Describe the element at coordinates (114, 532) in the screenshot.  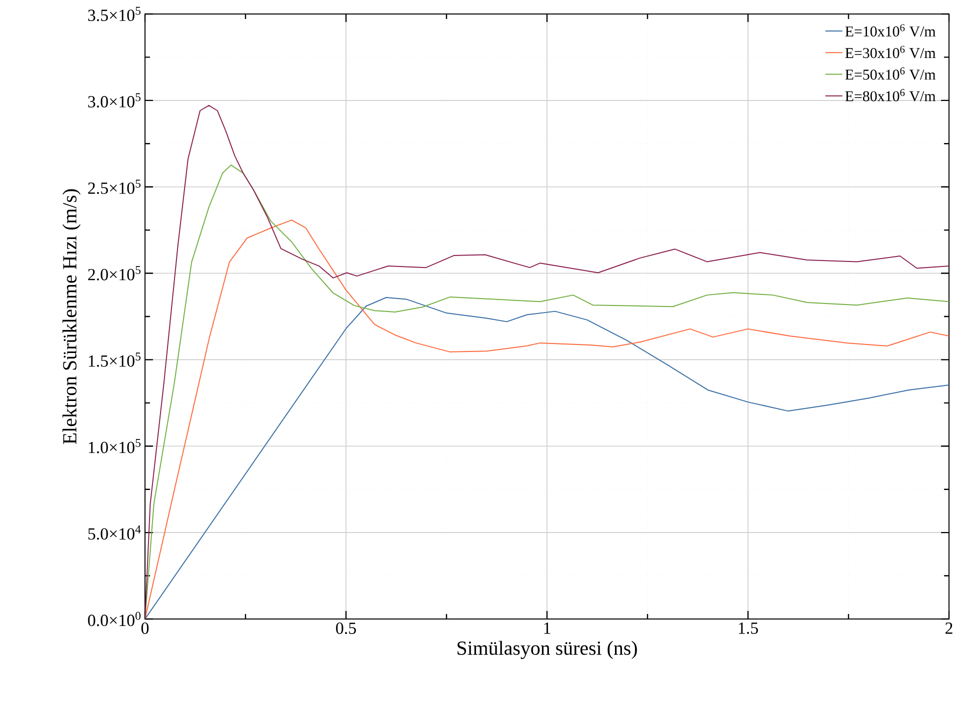
I see `y-tick-label: 5.0×10$^{4}$` at that location.